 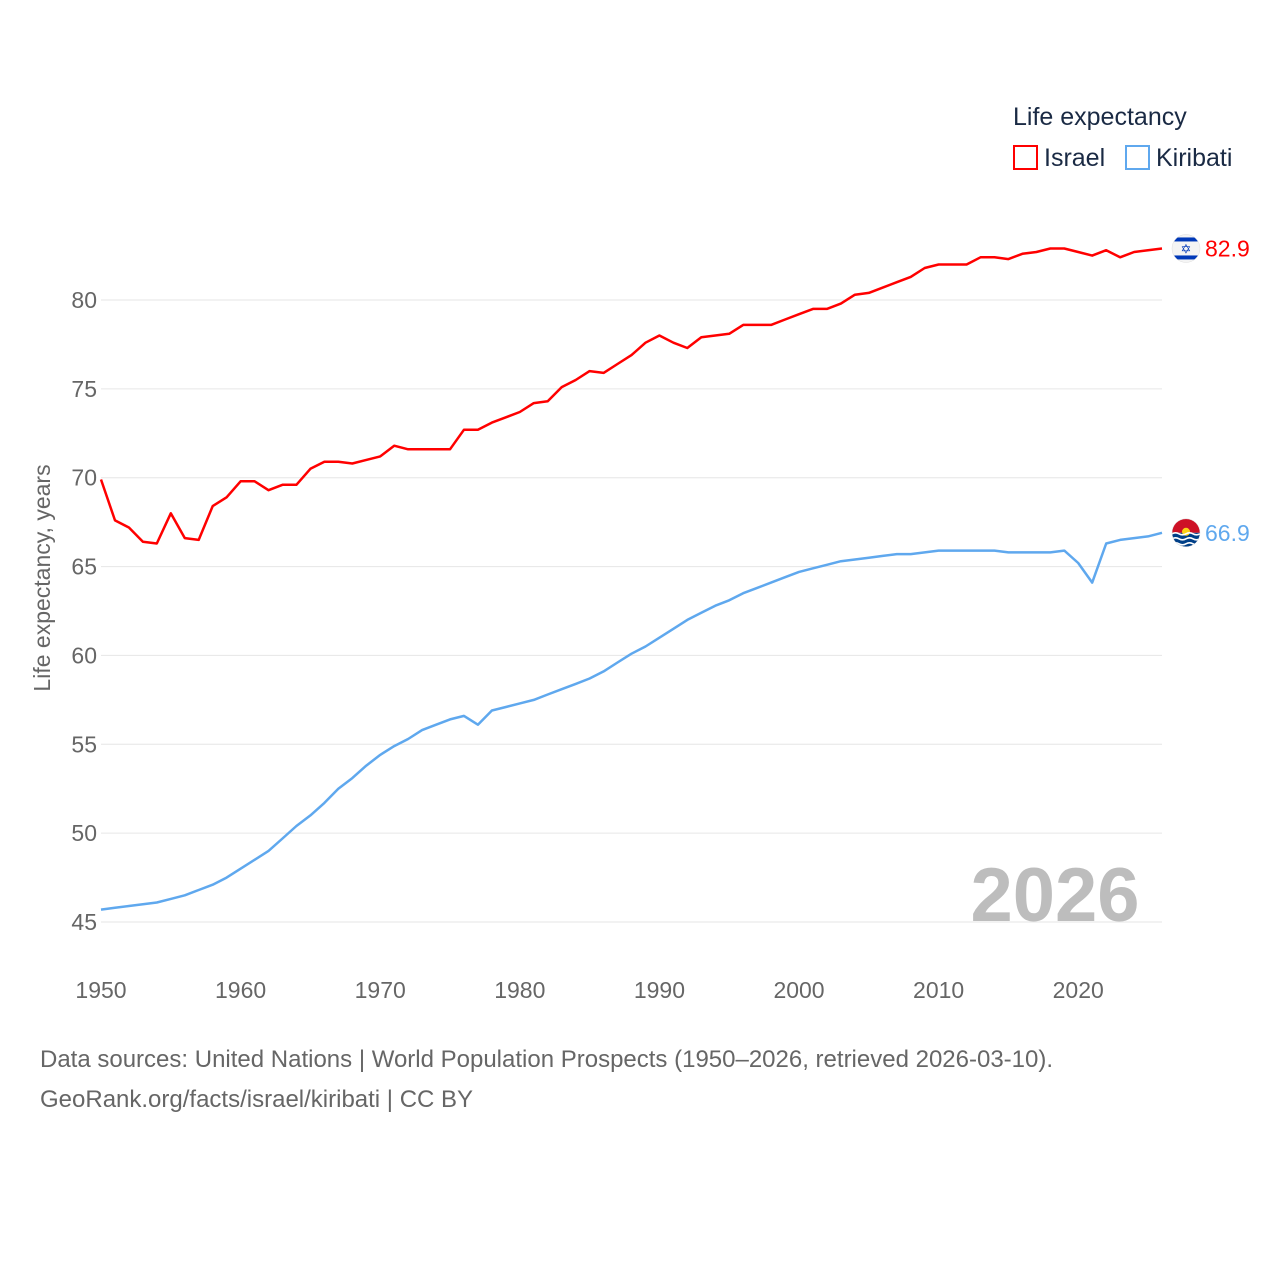 I want to click on y-tick-label: 75, so click(x=84, y=389).